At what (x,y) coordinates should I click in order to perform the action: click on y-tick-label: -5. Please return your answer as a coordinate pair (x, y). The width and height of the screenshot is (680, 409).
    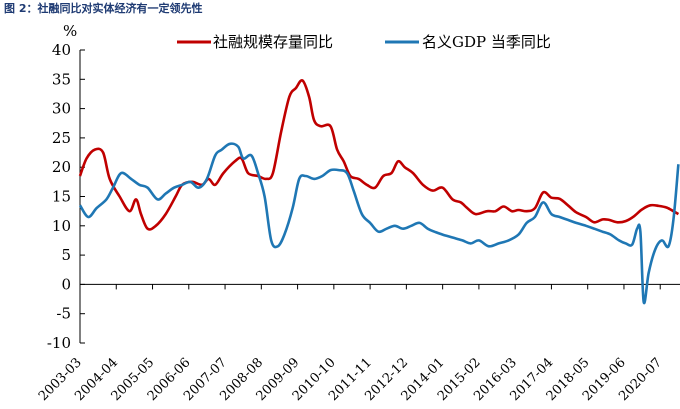
    Looking at the image, I should click on (63, 314).